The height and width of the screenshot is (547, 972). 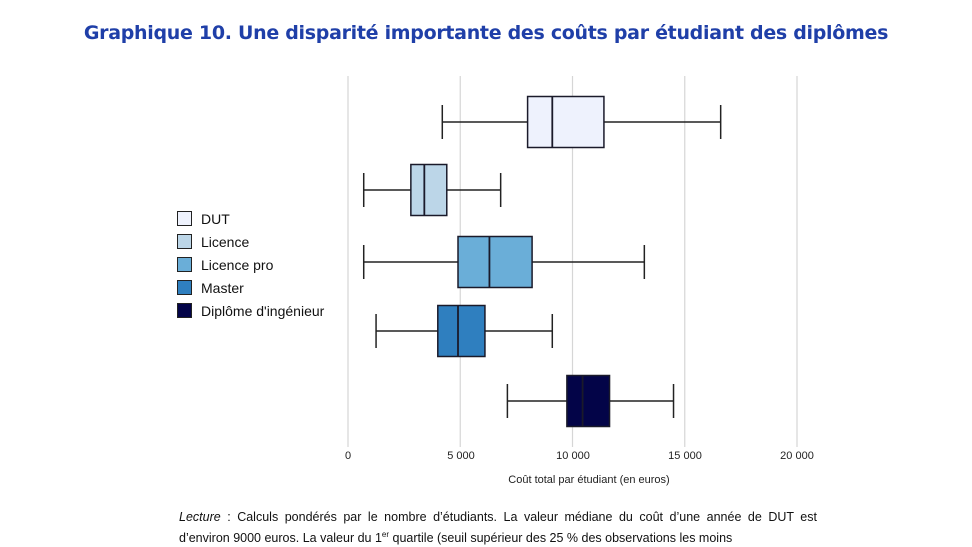 What do you see at coordinates (250, 287) in the screenshot?
I see `legend-item-master: Master` at bounding box center [250, 287].